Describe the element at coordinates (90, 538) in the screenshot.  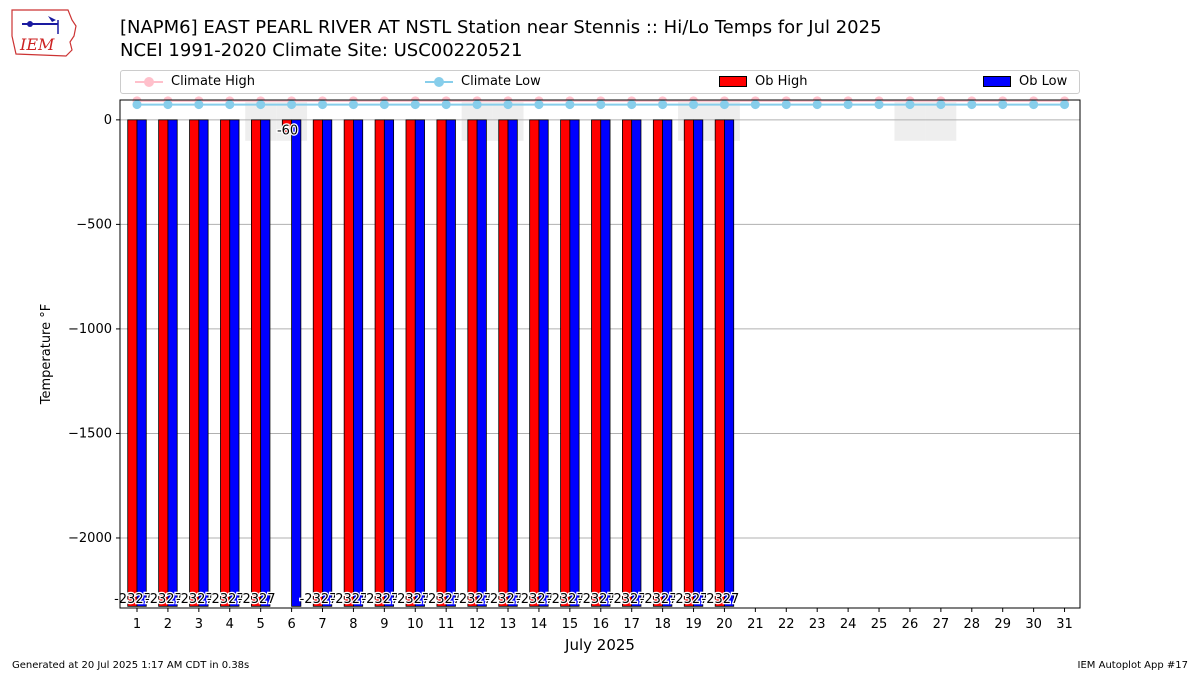
I see `y-tick-label: −2000` at that location.